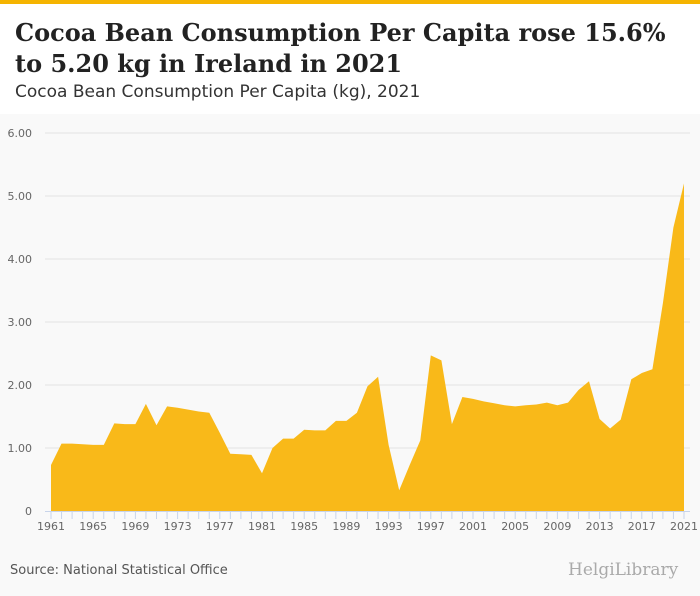 The width and height of the screenshot is (700, 596). I want to click on x-tick-label: 2017, so click(642, 526).